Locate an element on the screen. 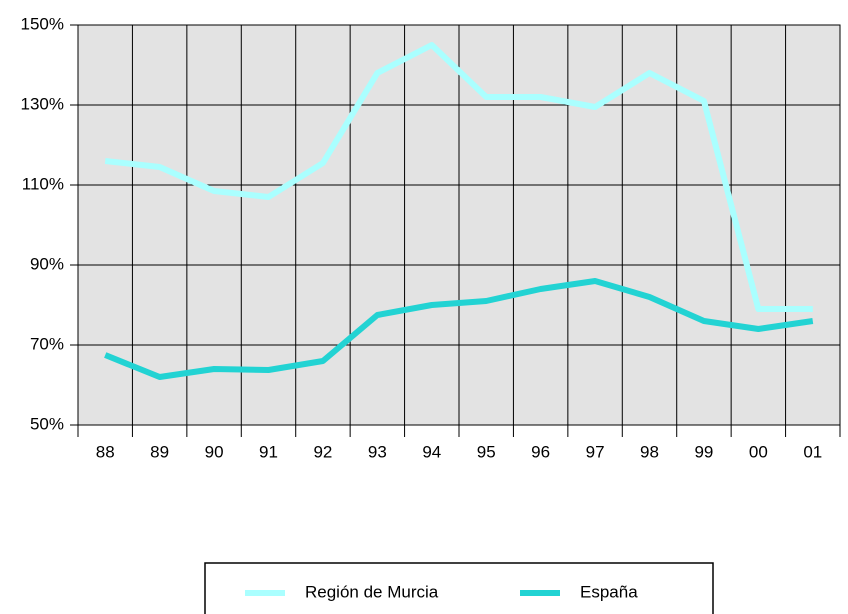 Image resolution: width=848 pixels, height=614 pixels. y-tick-label: 130% is located at coordinates (42, 103).